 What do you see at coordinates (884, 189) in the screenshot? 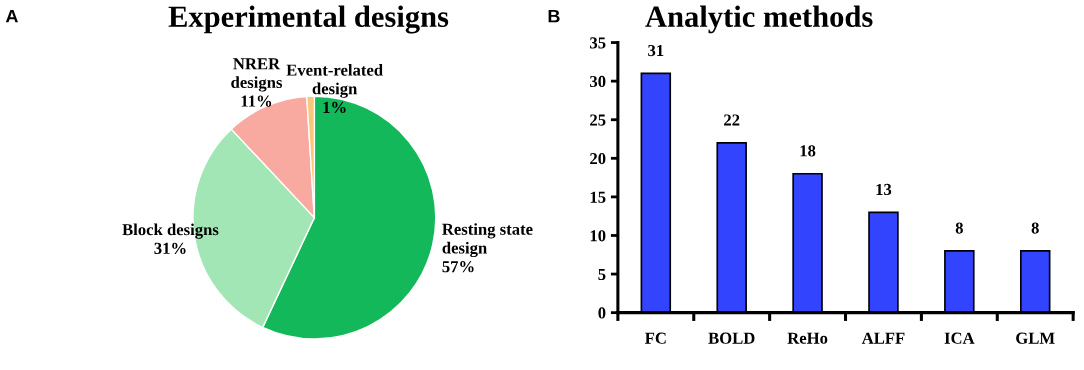
I see `data-label: 13` at bounding box center [884, 189].